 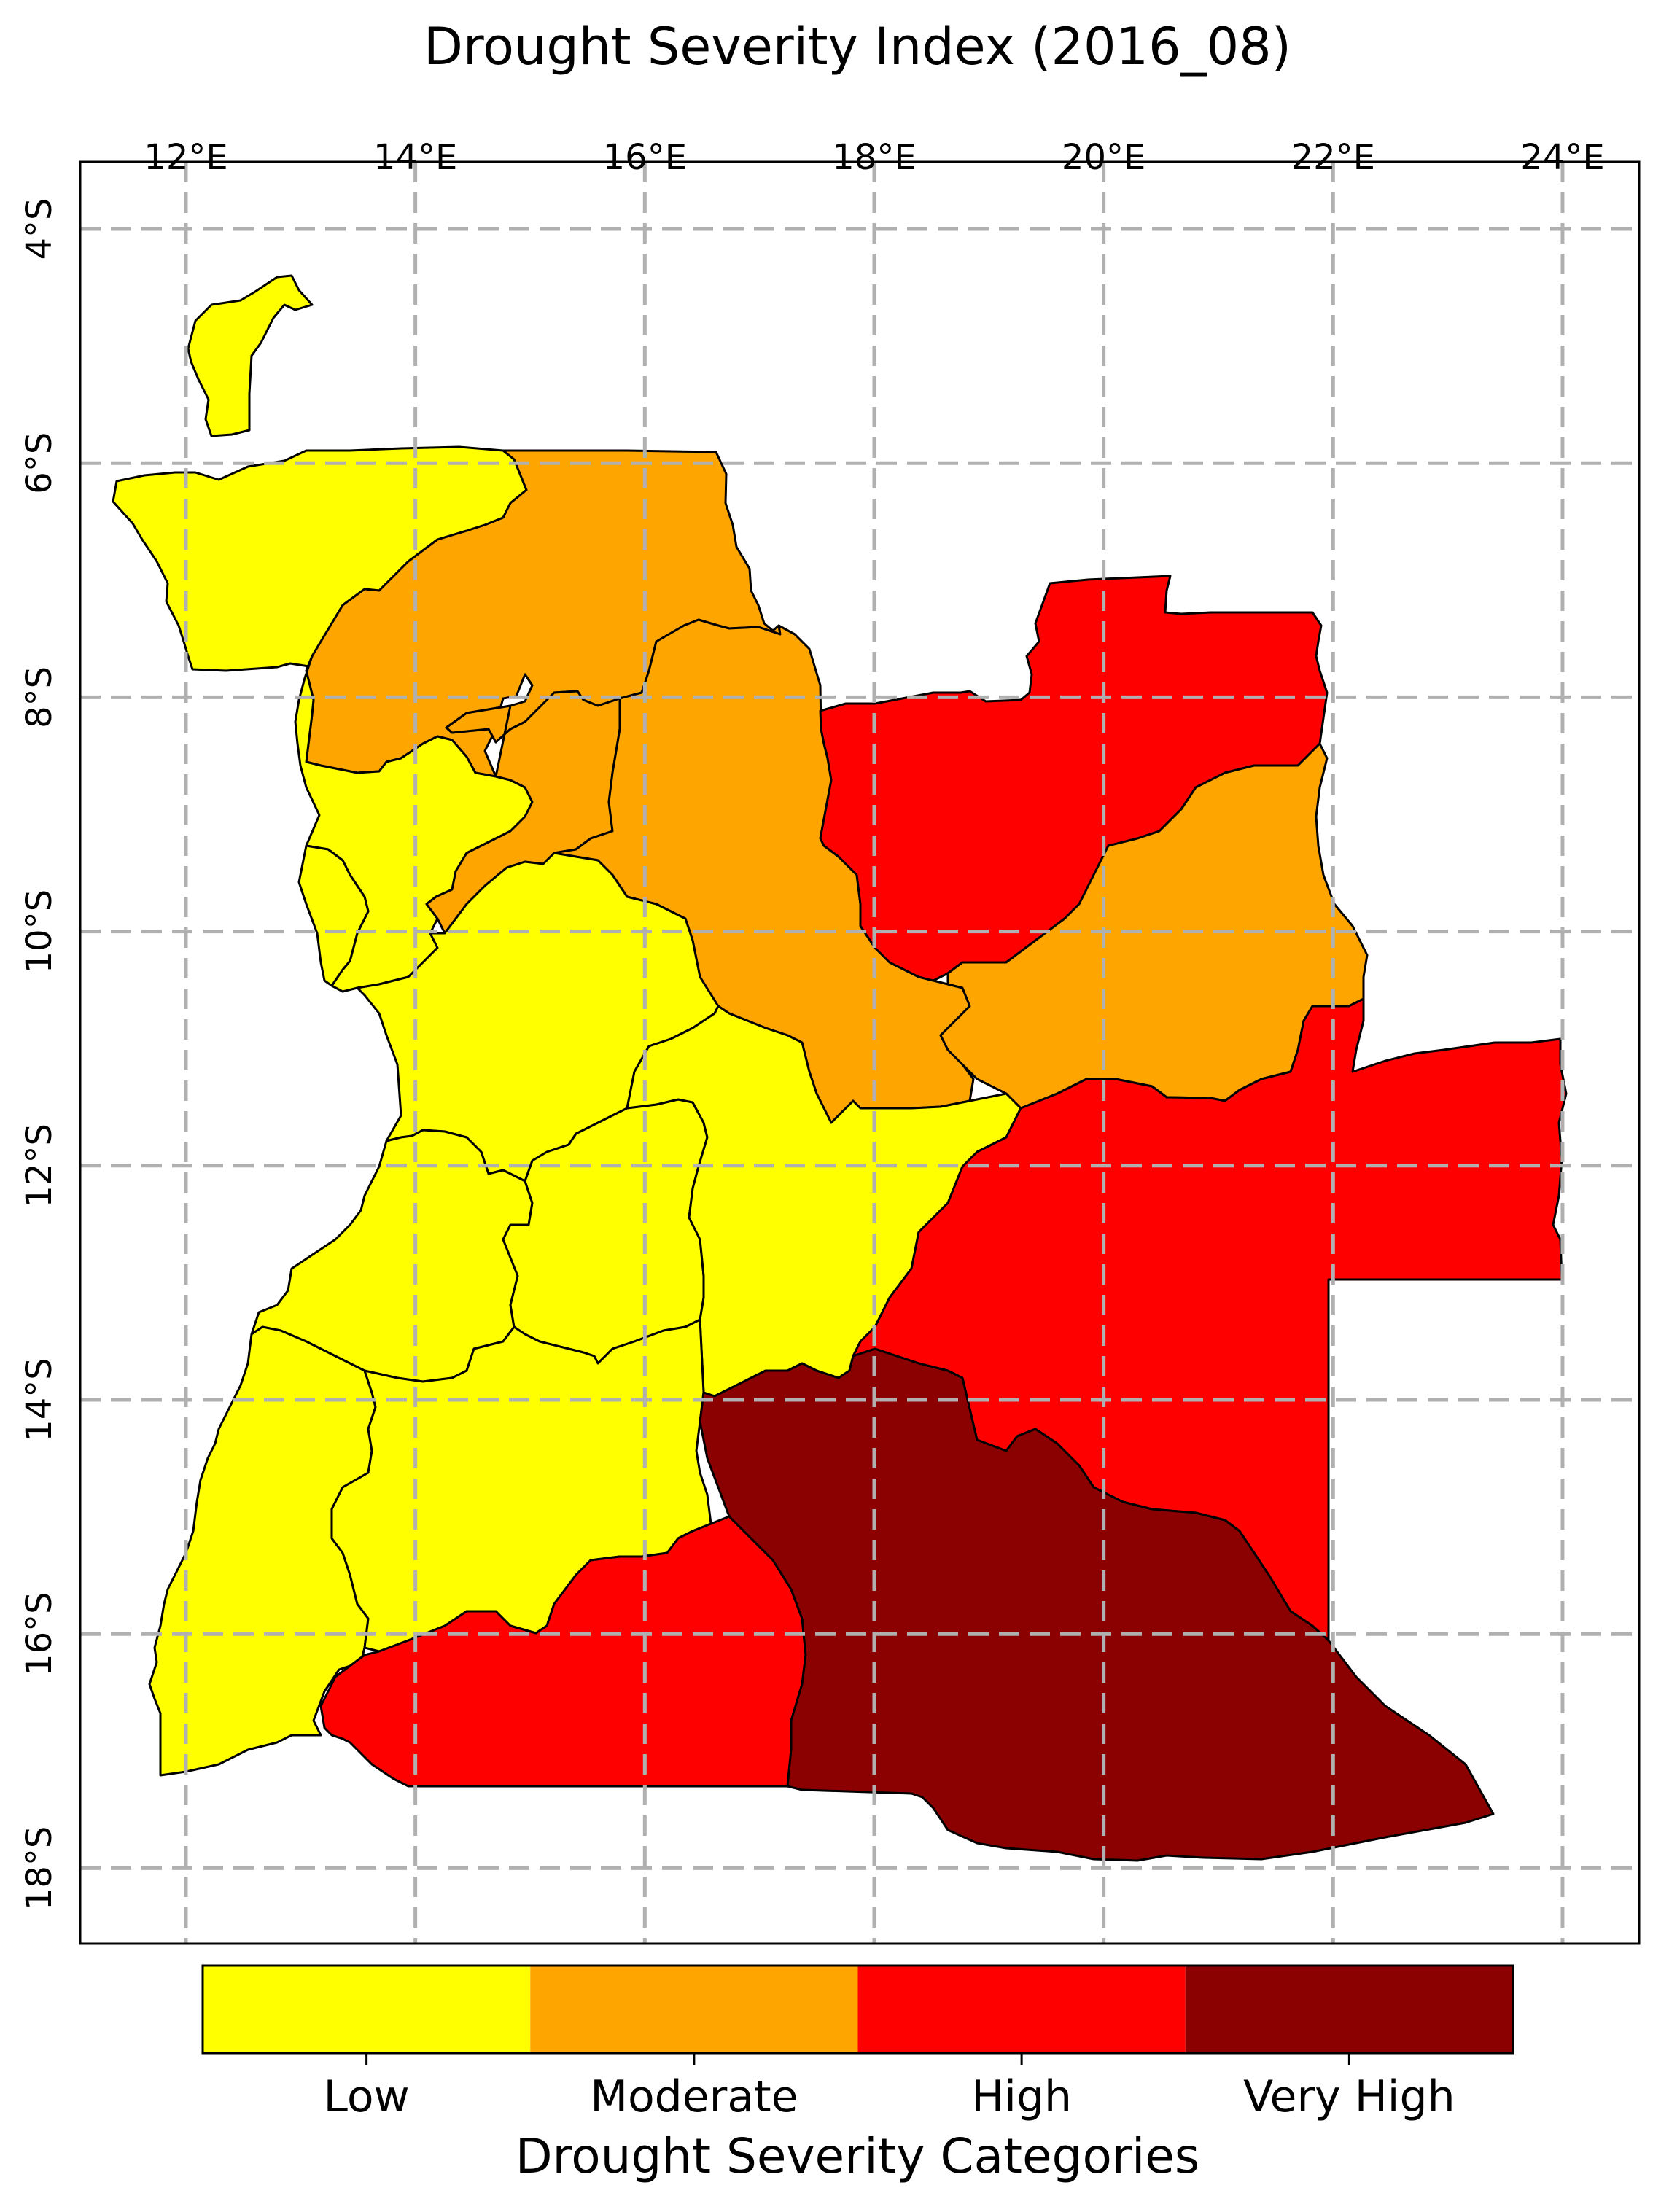 I want to click on colorbar-category-label: High, so click(x=1022, y=2096).